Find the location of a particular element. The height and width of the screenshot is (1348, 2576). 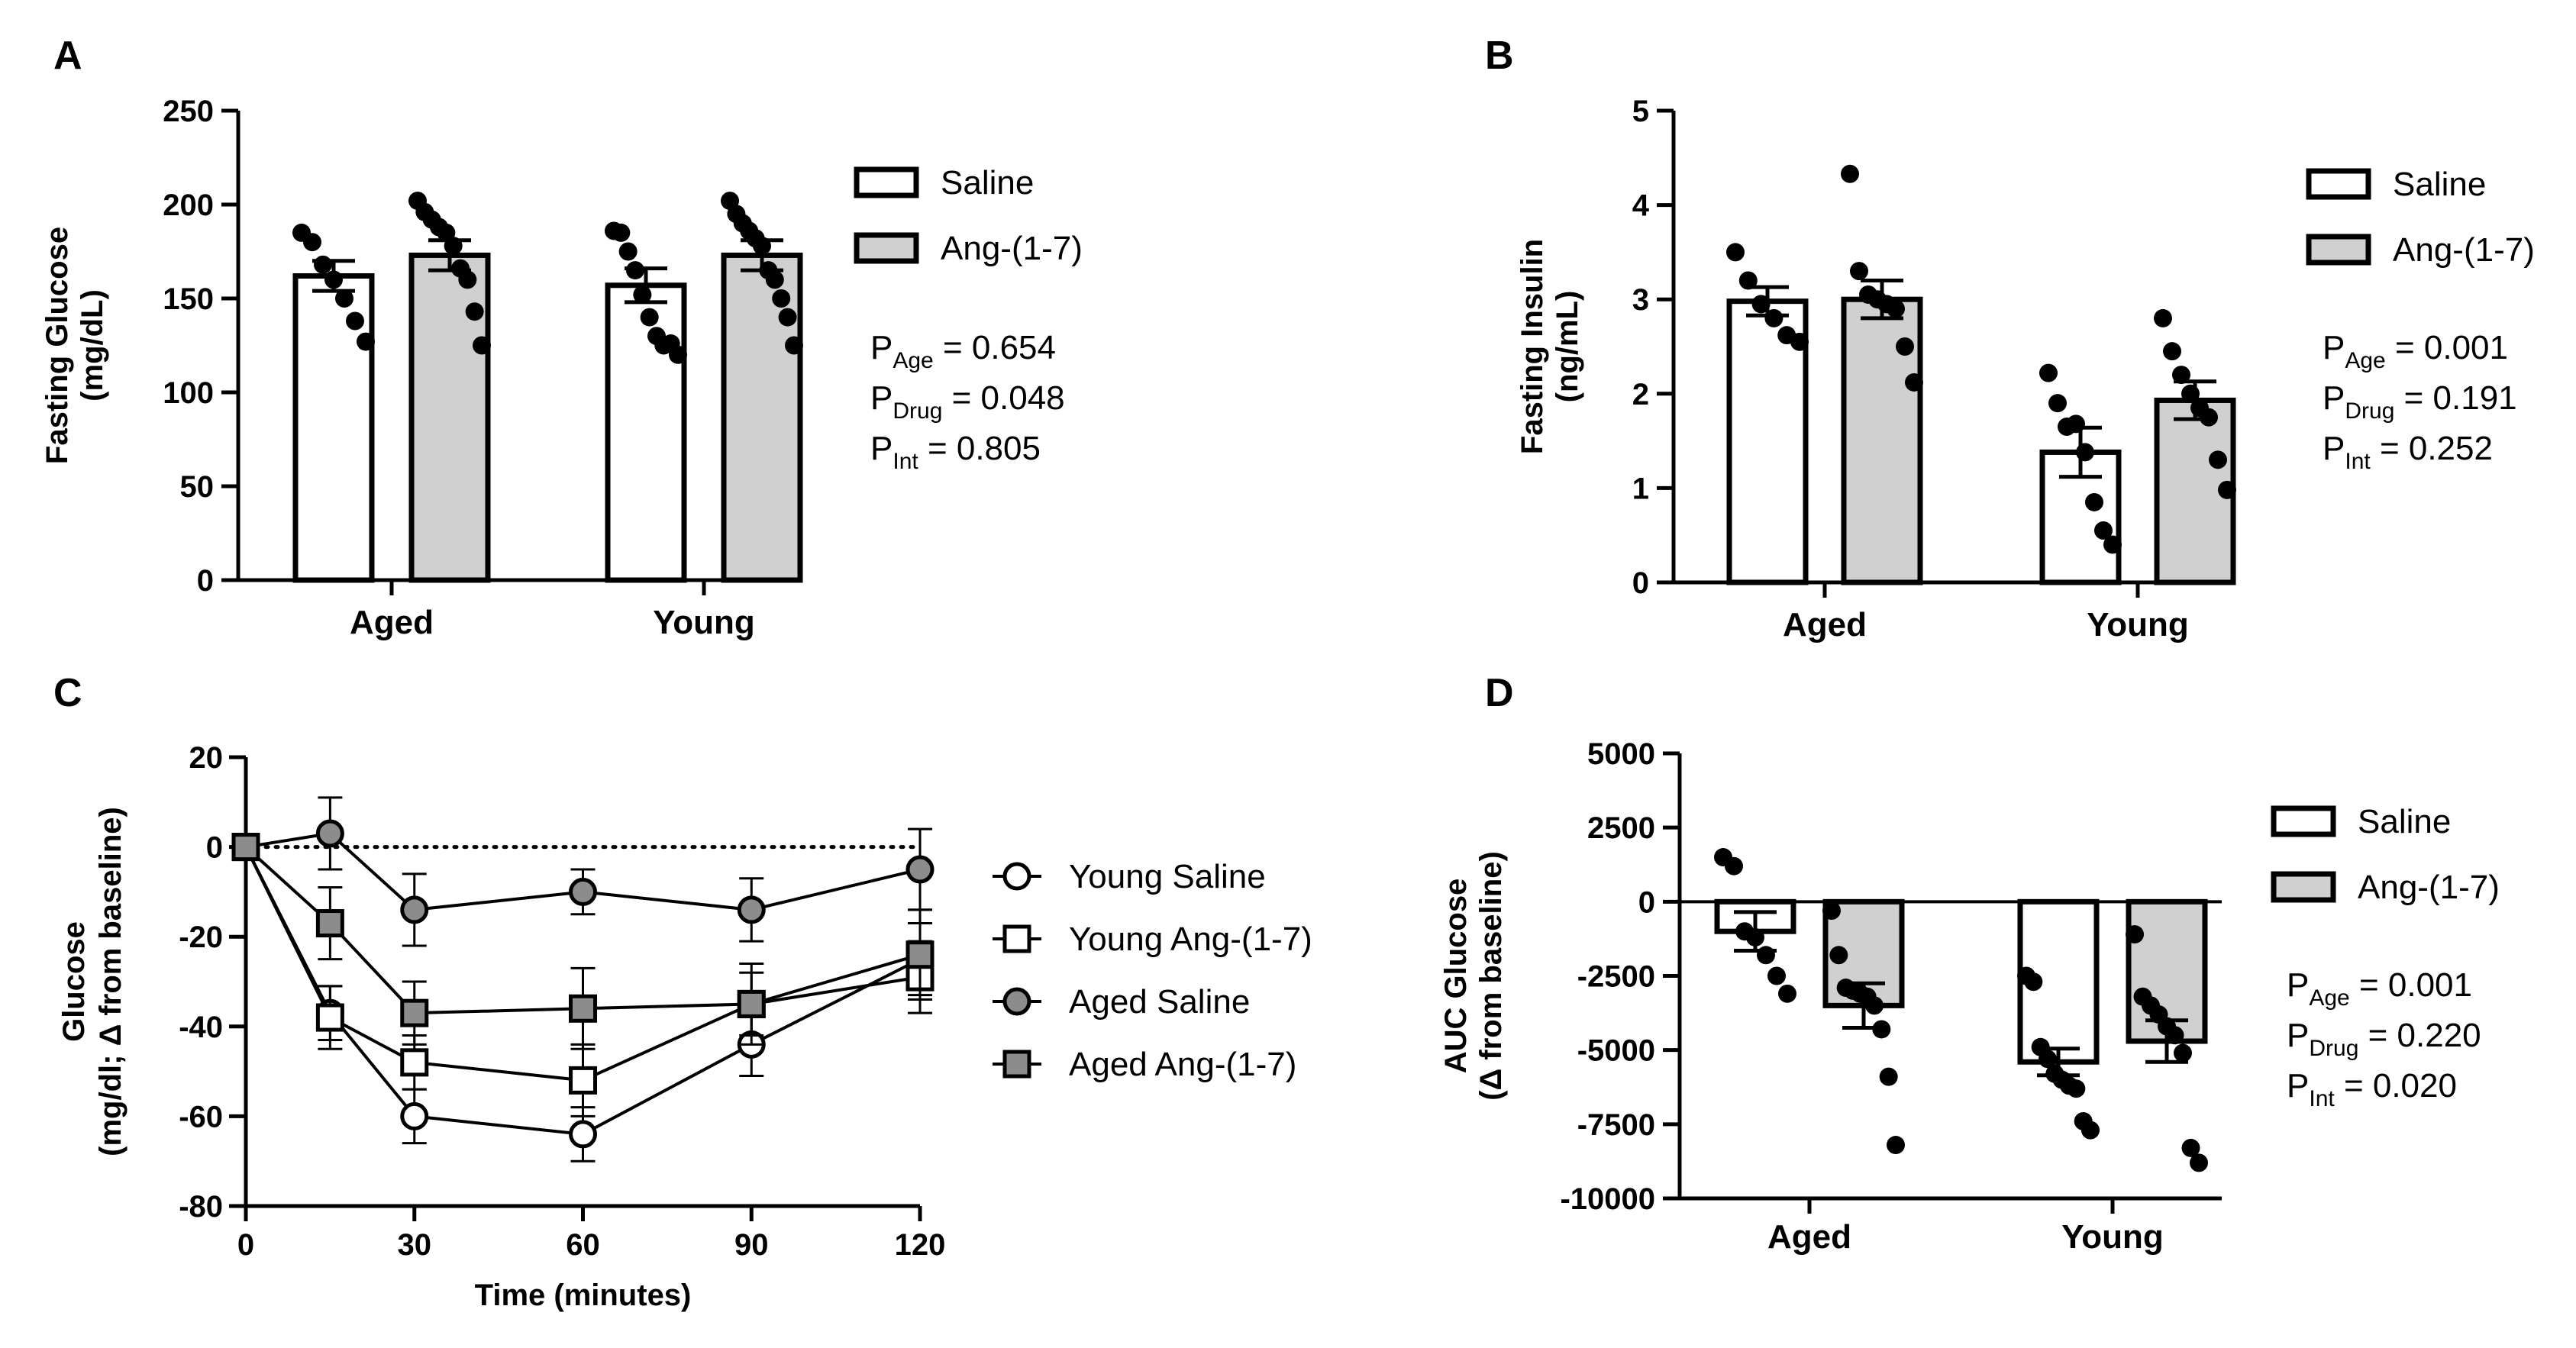

a-category-label: Young is located at coordinates (704, 622).